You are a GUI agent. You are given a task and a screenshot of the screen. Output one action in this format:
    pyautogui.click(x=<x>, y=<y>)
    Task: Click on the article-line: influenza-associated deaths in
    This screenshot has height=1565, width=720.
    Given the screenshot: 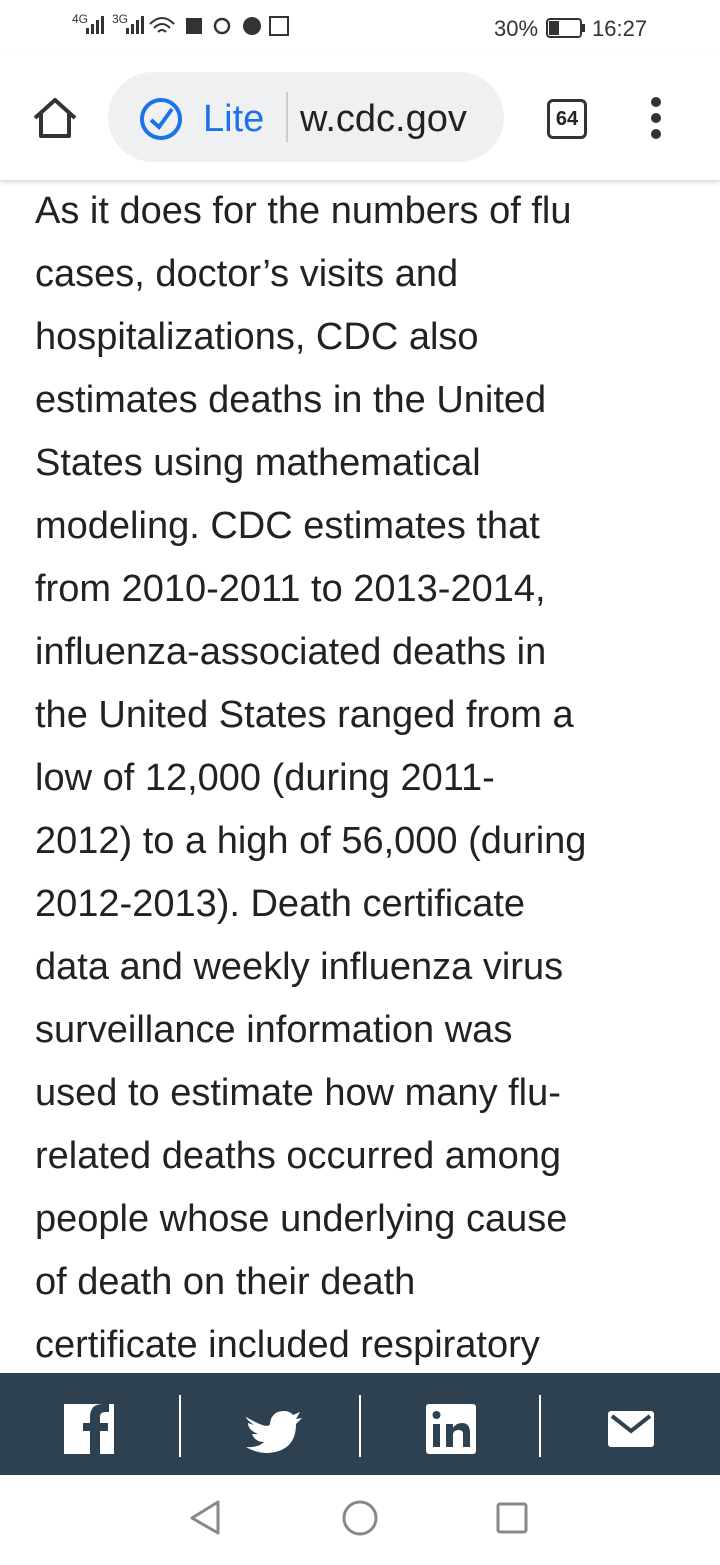 What is the action you would take?
    pyautogui.click(x=291, y=652)
    